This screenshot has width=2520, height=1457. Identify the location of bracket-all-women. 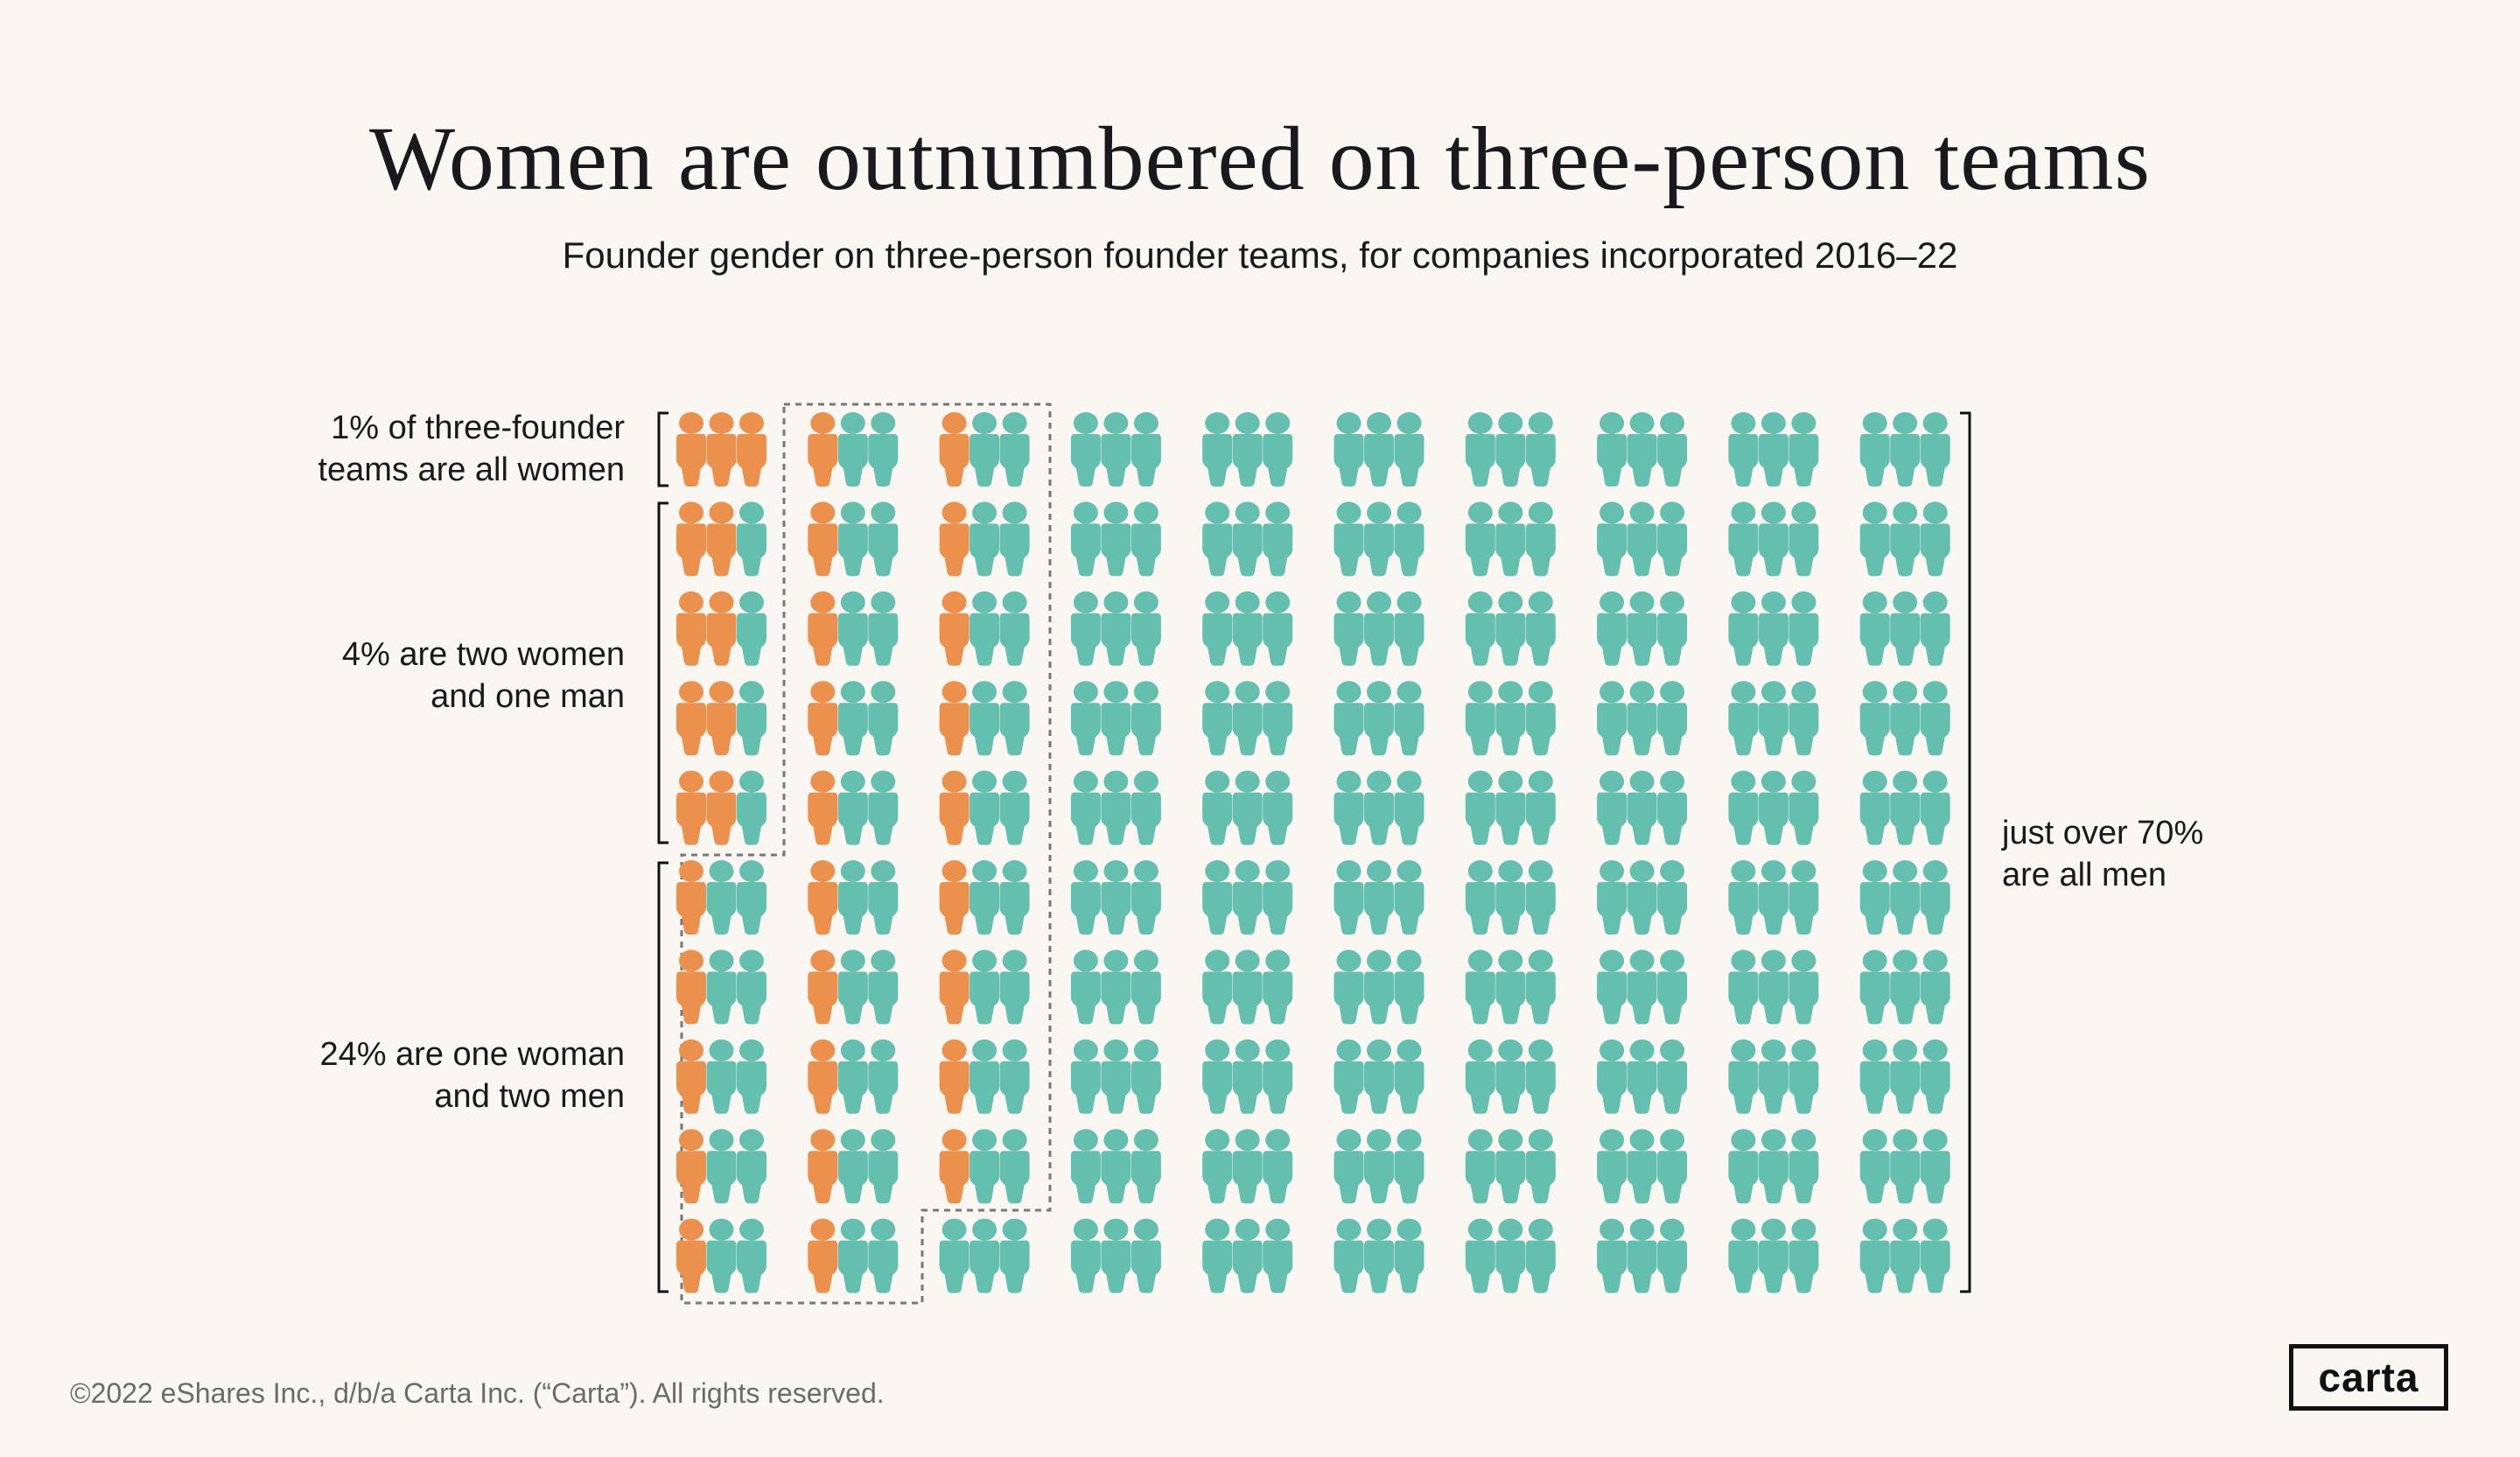
(662, 449).